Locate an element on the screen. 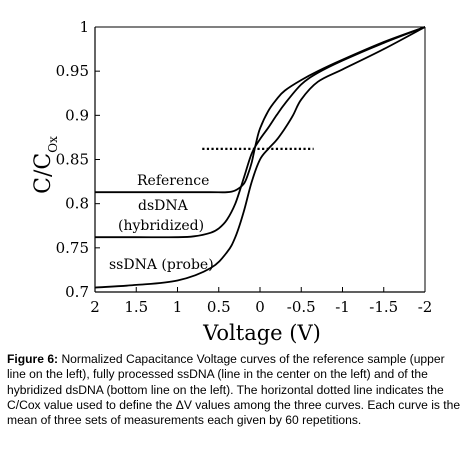 The image size is (465, 455). x-tick-label: 1 is located at coordinates (178, 307).